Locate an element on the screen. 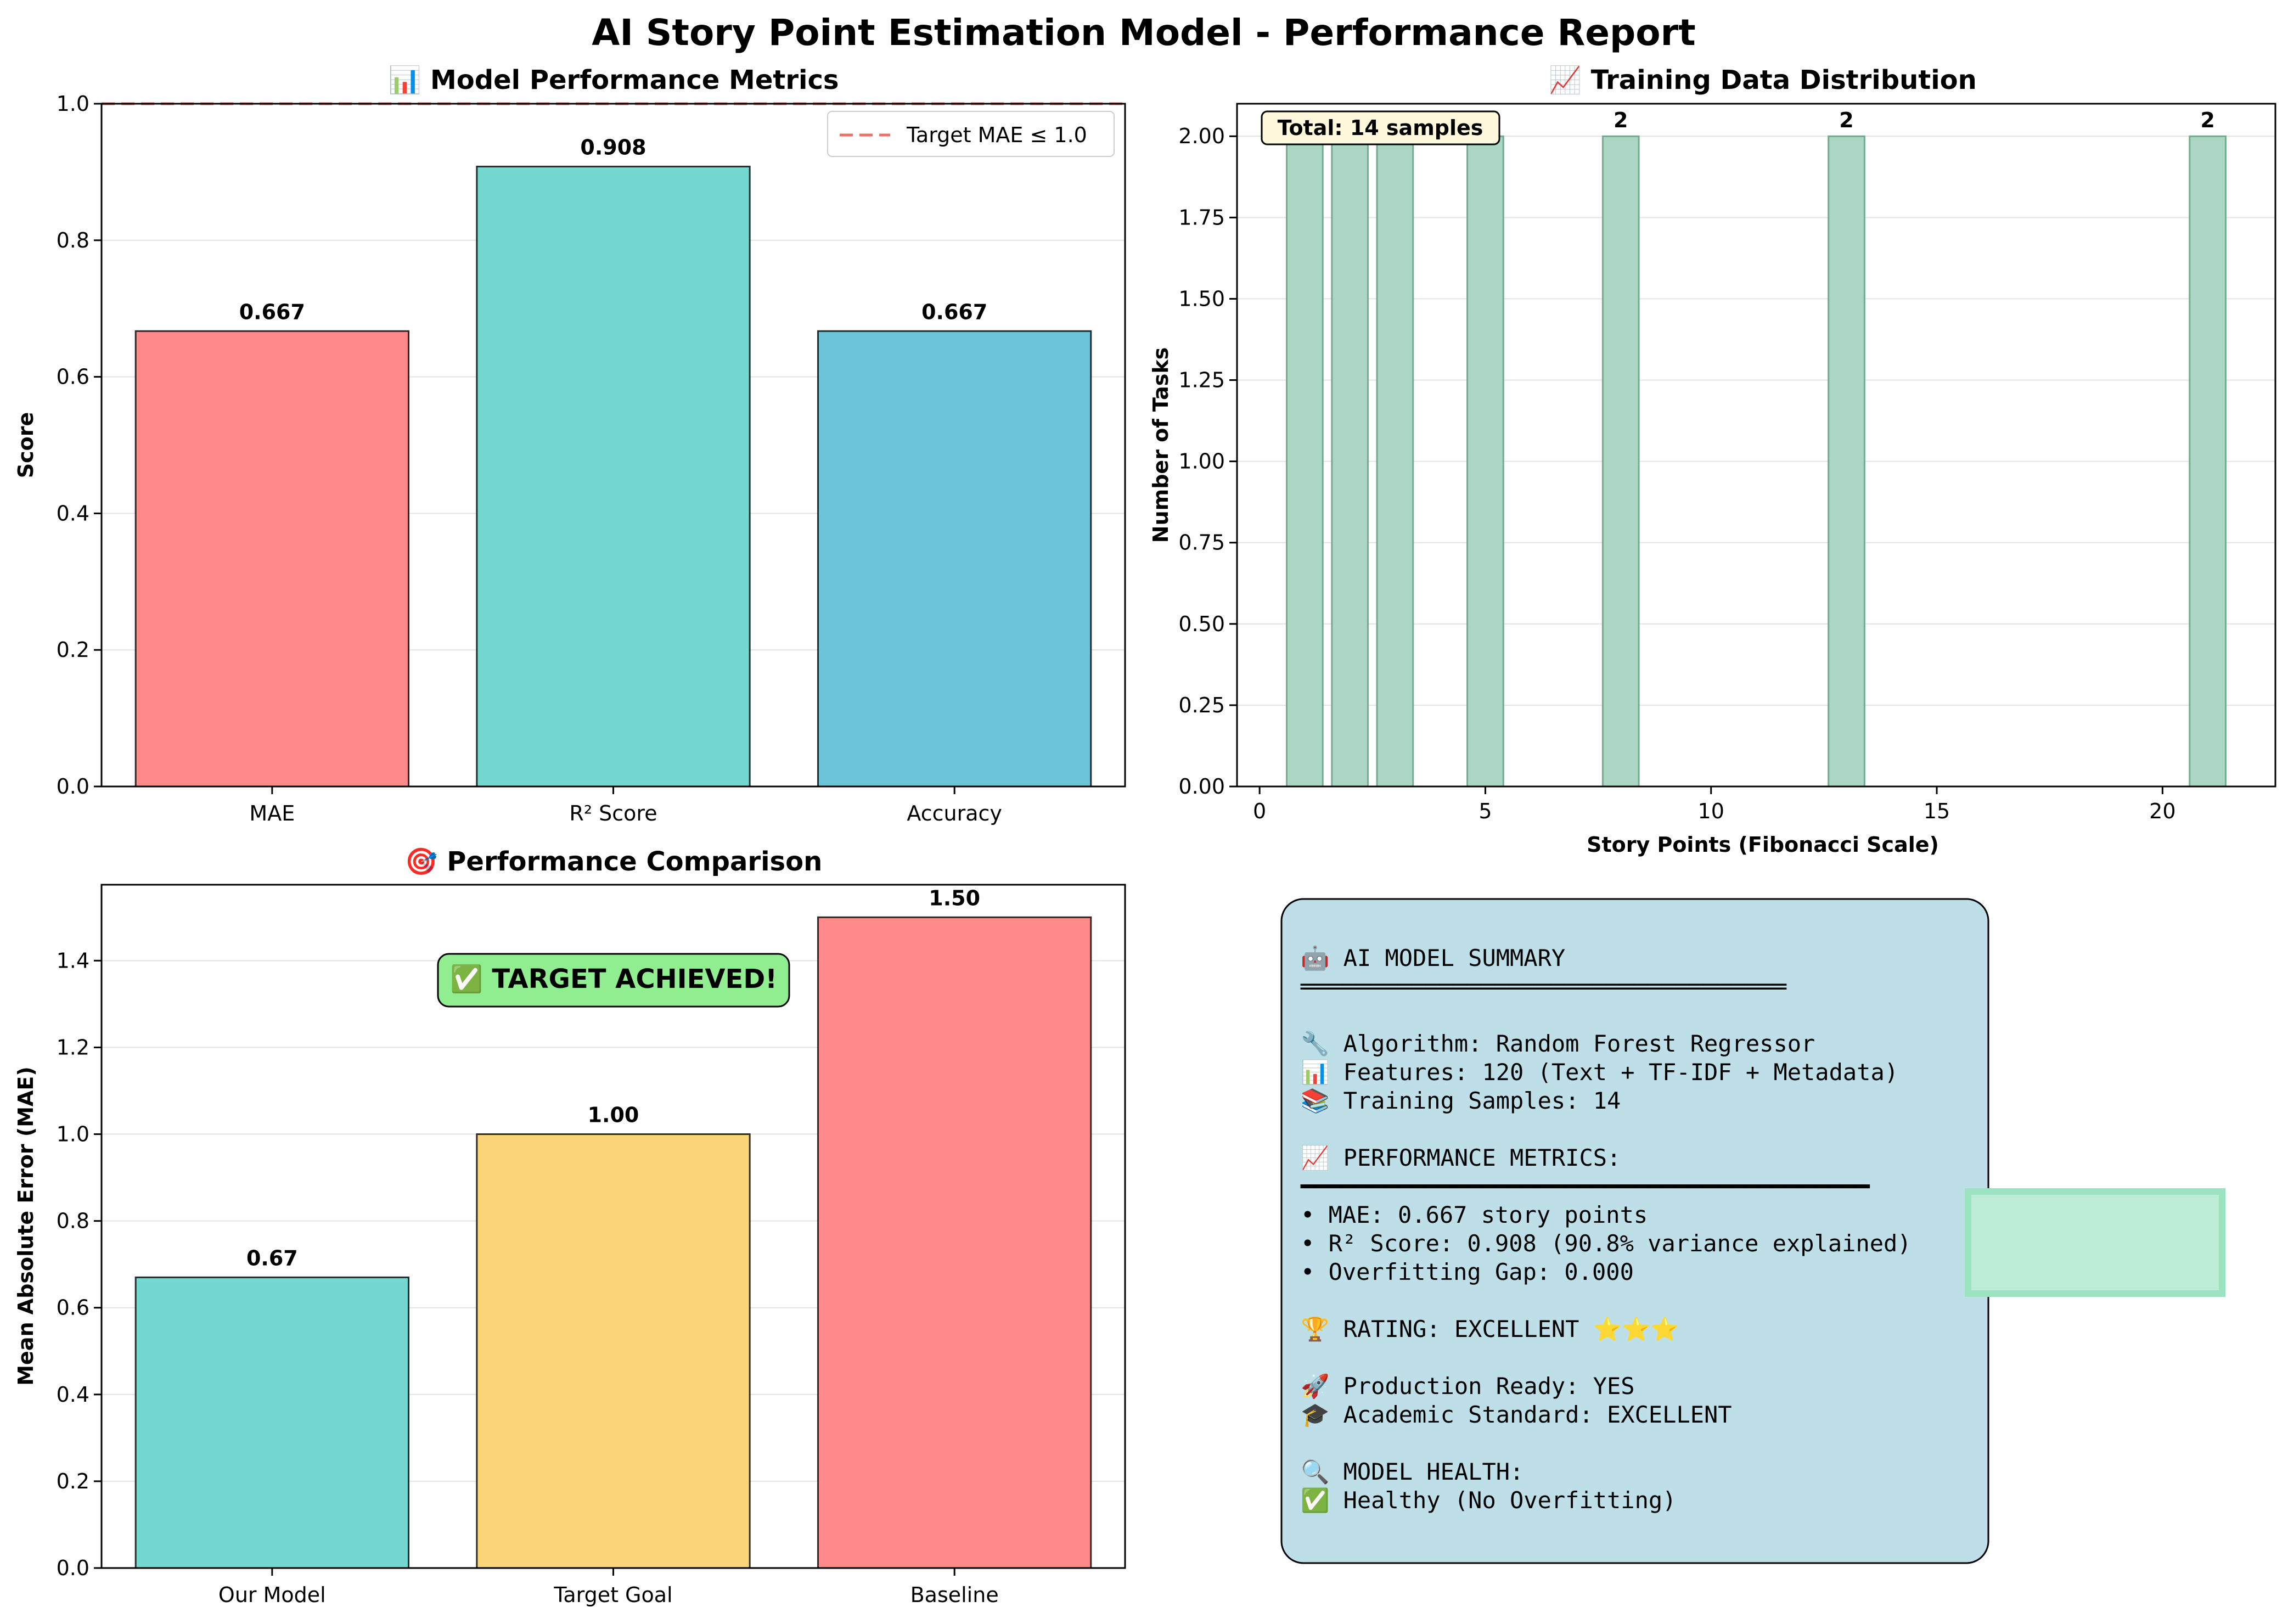 The width and height of the screenshot is (2288, 1624). target-achieved-badge: ✅ TARGET ACHIEVED! is located at coordinates (613, 980).